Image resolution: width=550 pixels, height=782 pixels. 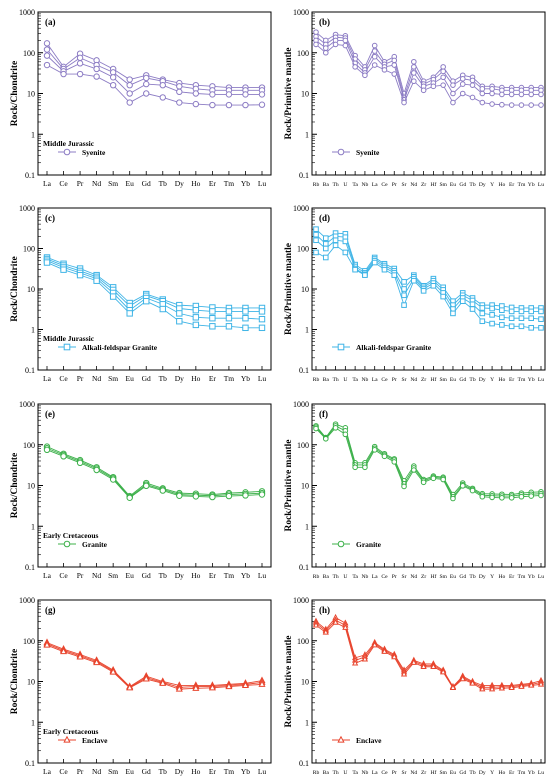 What do you see at coordinates (368, 152) in the screenshot?
I see `legend-label: Syenite` at bounding box center [368, 152].